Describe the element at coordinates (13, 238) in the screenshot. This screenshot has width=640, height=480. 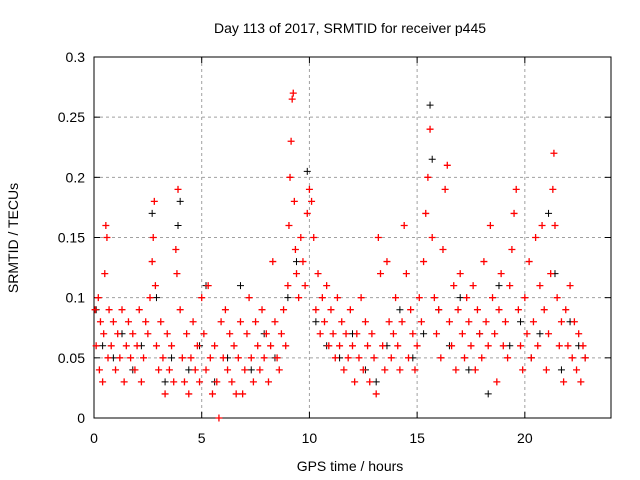
I see `y-axis-label: SRMTID / TECUs` at that location.